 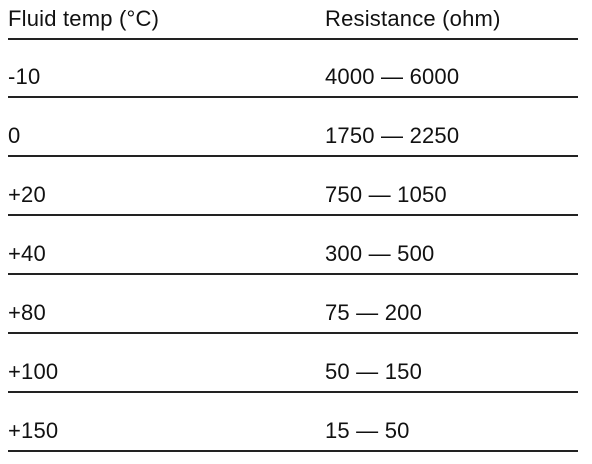 What do you see at coordinates (392, 135) in the screenshot?
I see `table-cell: 1750 — 2250` at bounding box center [392, 135].